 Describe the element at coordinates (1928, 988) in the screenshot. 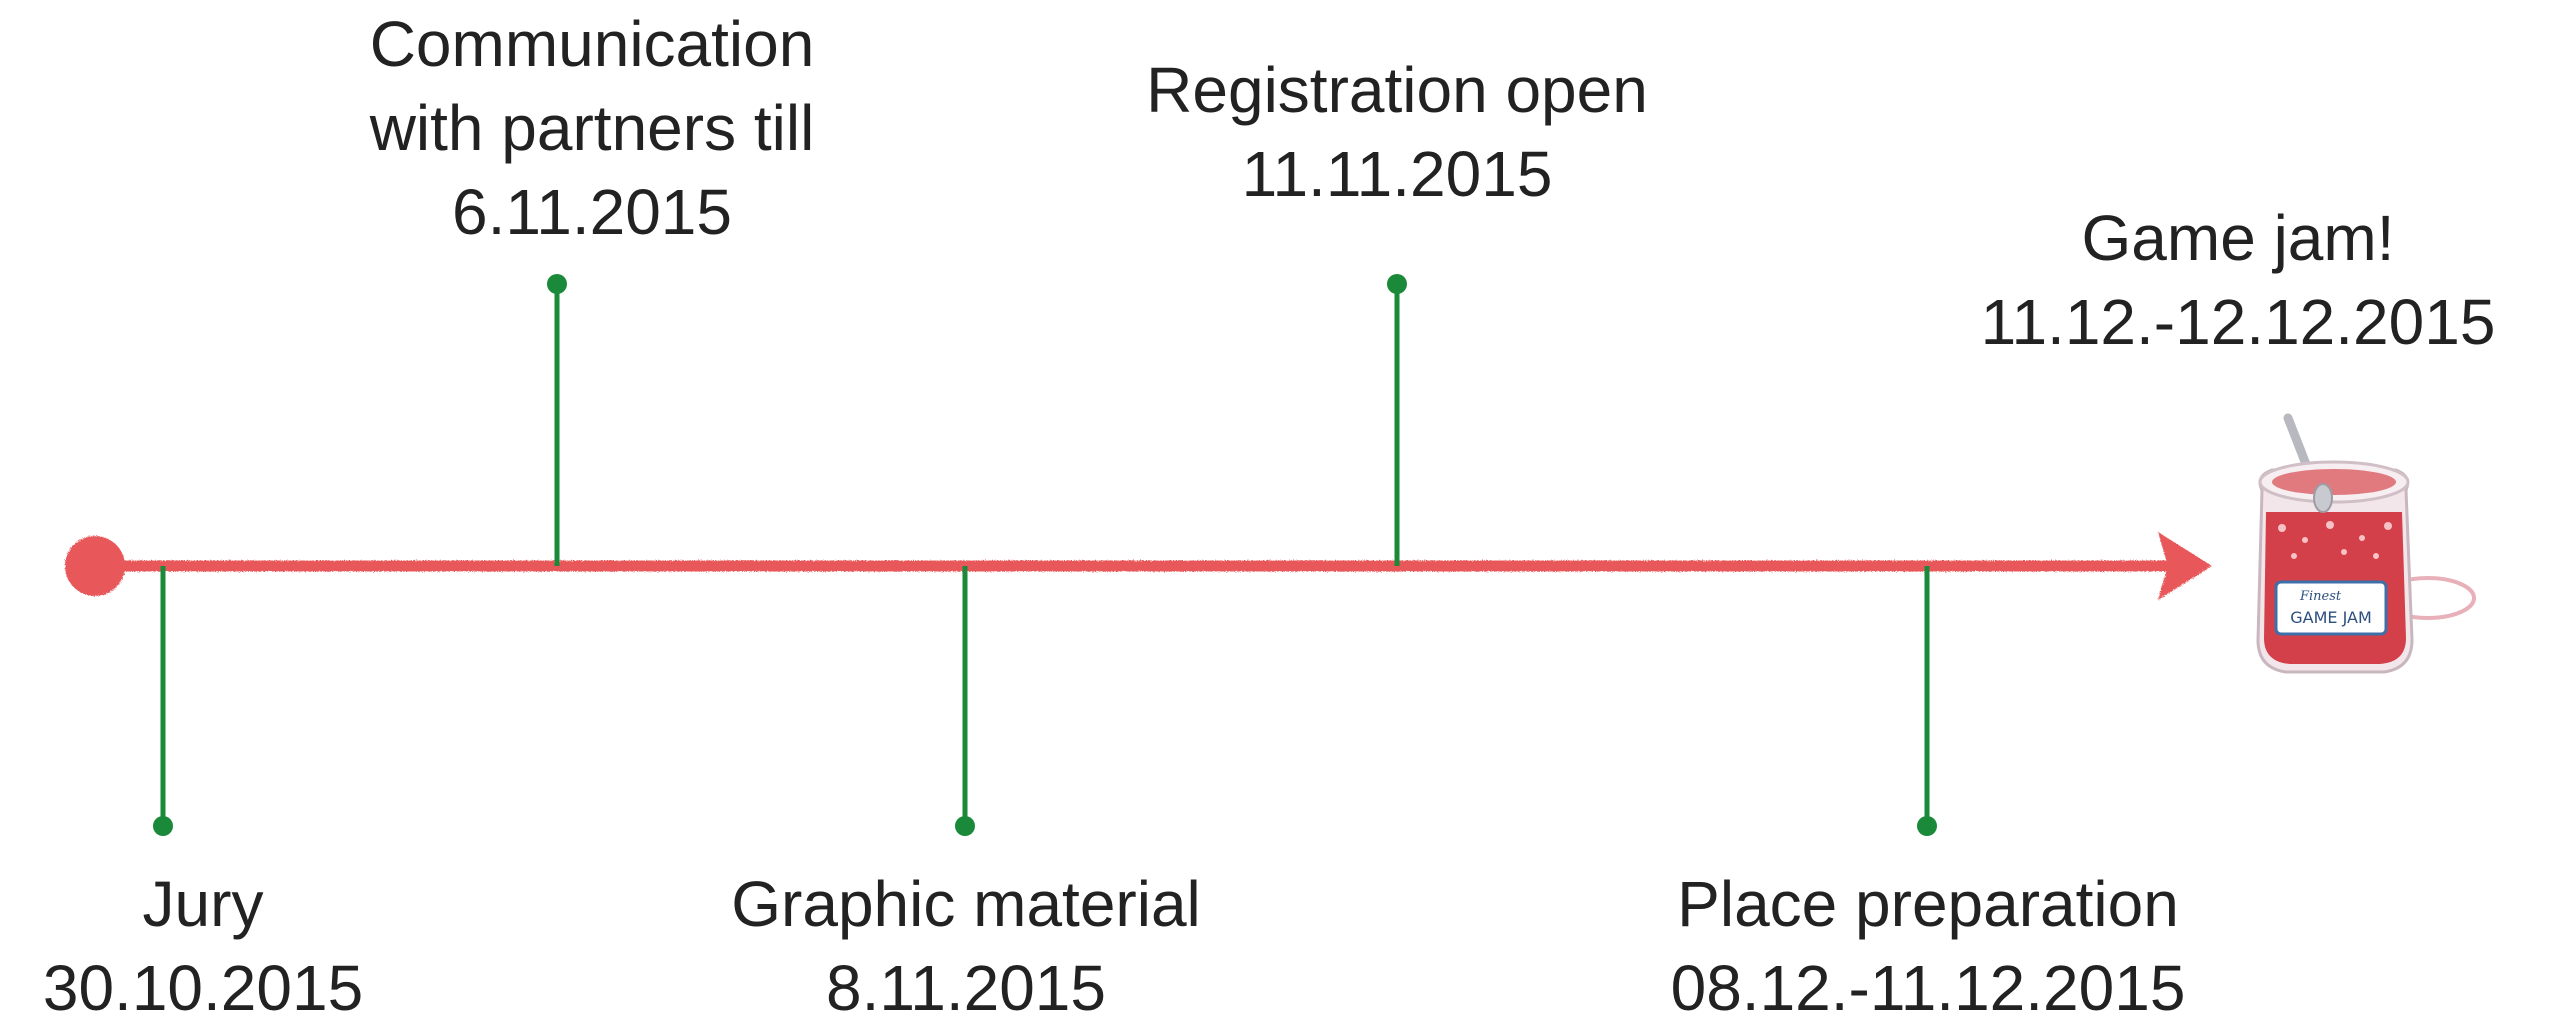

I see `event-date: 08.12.-11.12.2015` at that location.